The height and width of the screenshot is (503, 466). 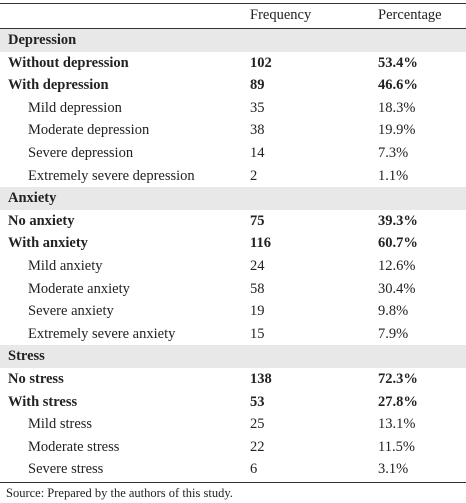 I want to click on row-label: Severe anxiety, so click(x=71, y=311).